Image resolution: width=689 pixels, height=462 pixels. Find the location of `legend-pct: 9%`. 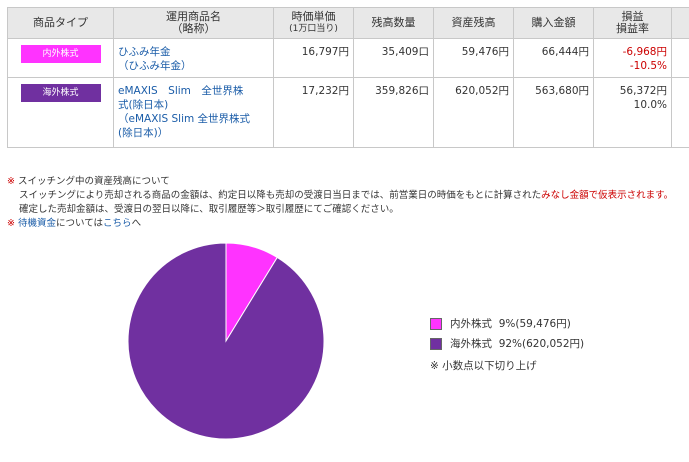

legend-pct: 9% is located at coordinates (507, 324).